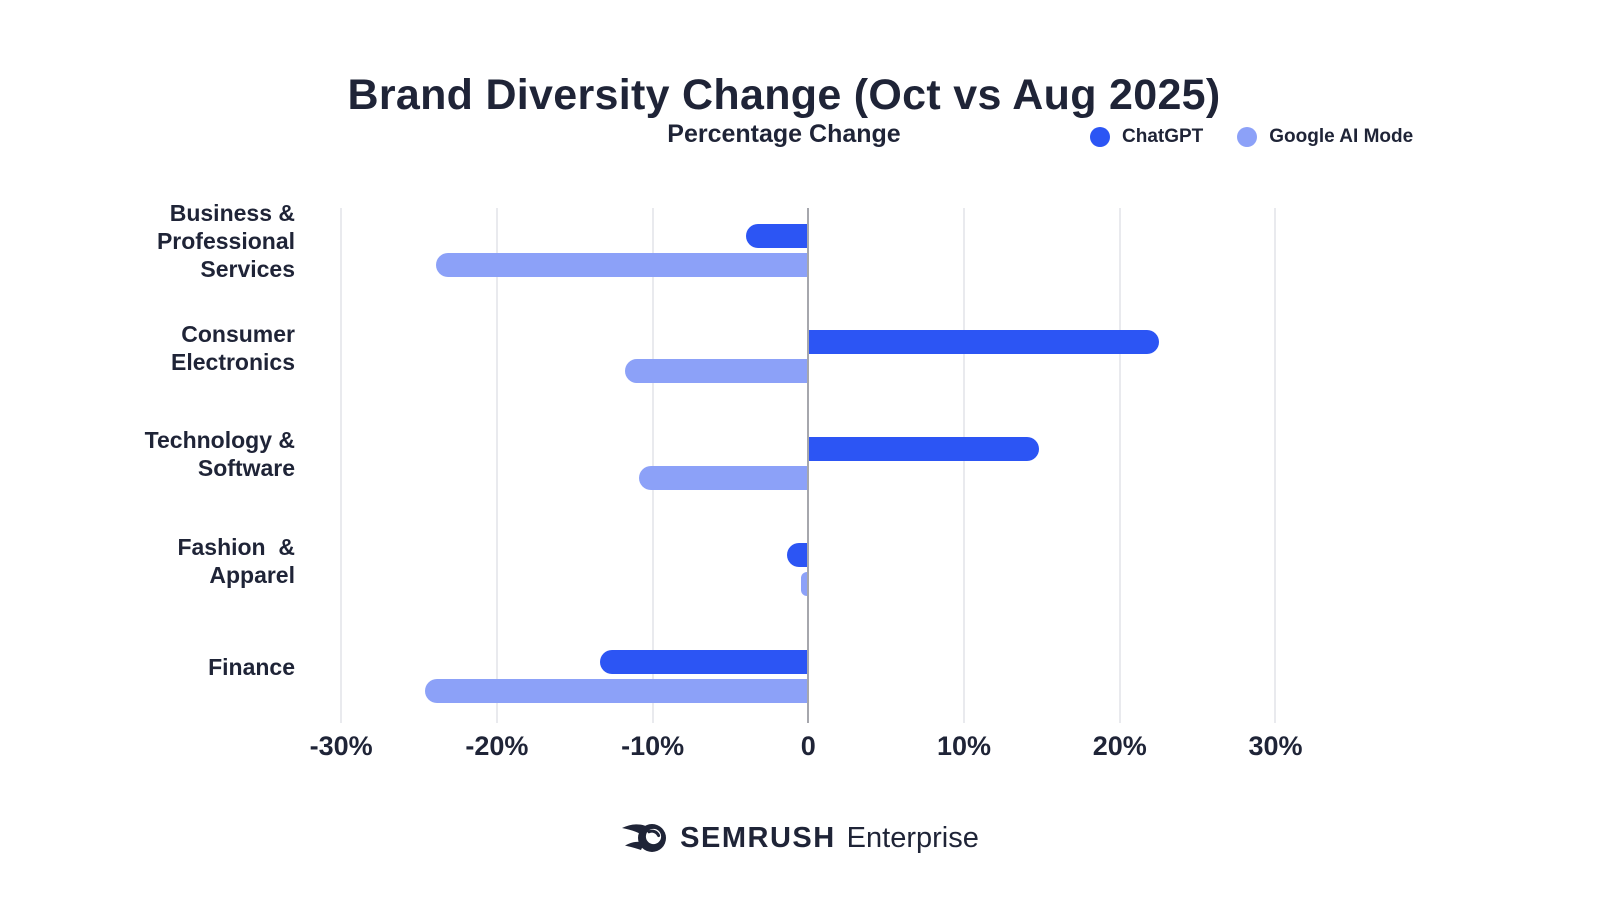 This screenshot has width=1600, height=900. I want to click on footer-brand-name: SEMRUSH, so click(758, 837).